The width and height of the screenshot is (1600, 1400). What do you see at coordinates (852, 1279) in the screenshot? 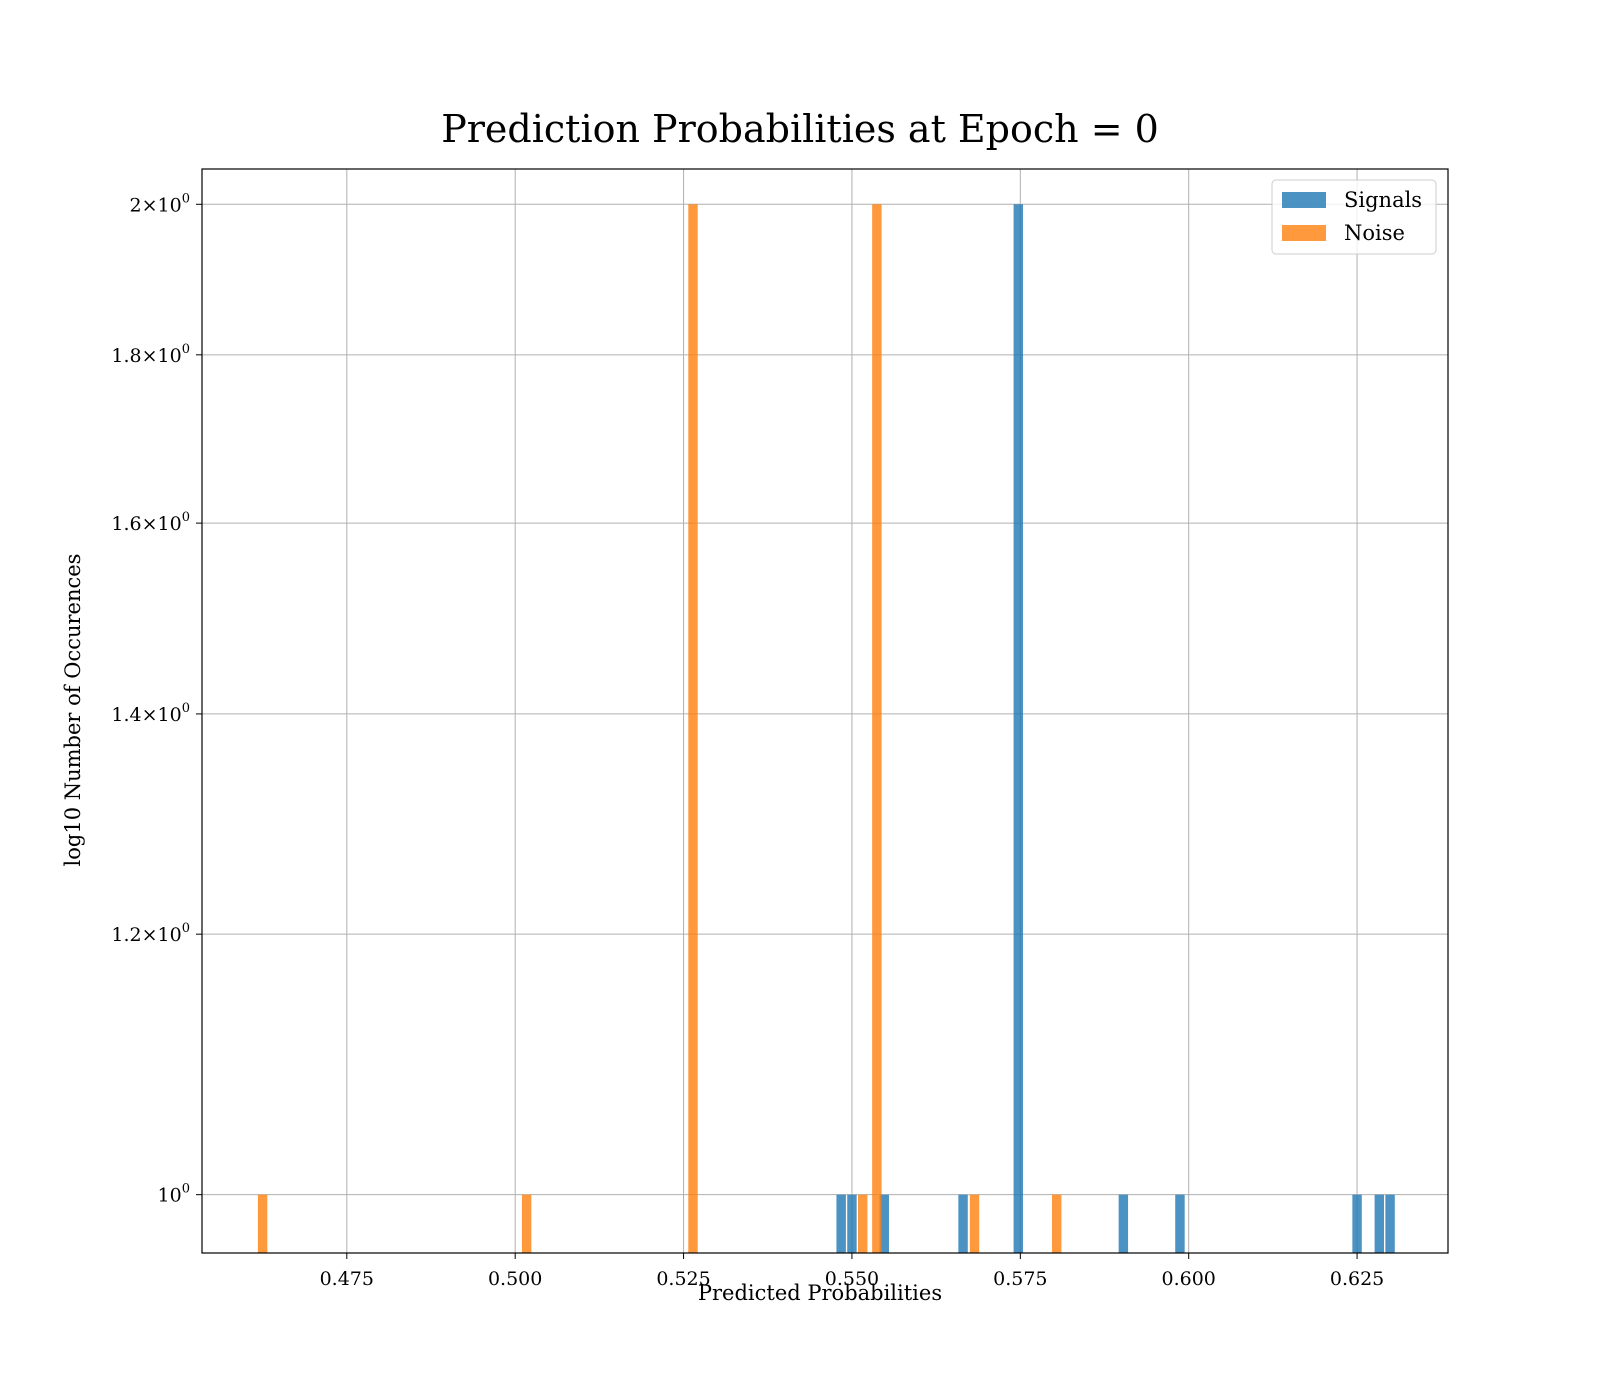
I see `x-tick-label: 0.550` at bounding box center [852, 1279].